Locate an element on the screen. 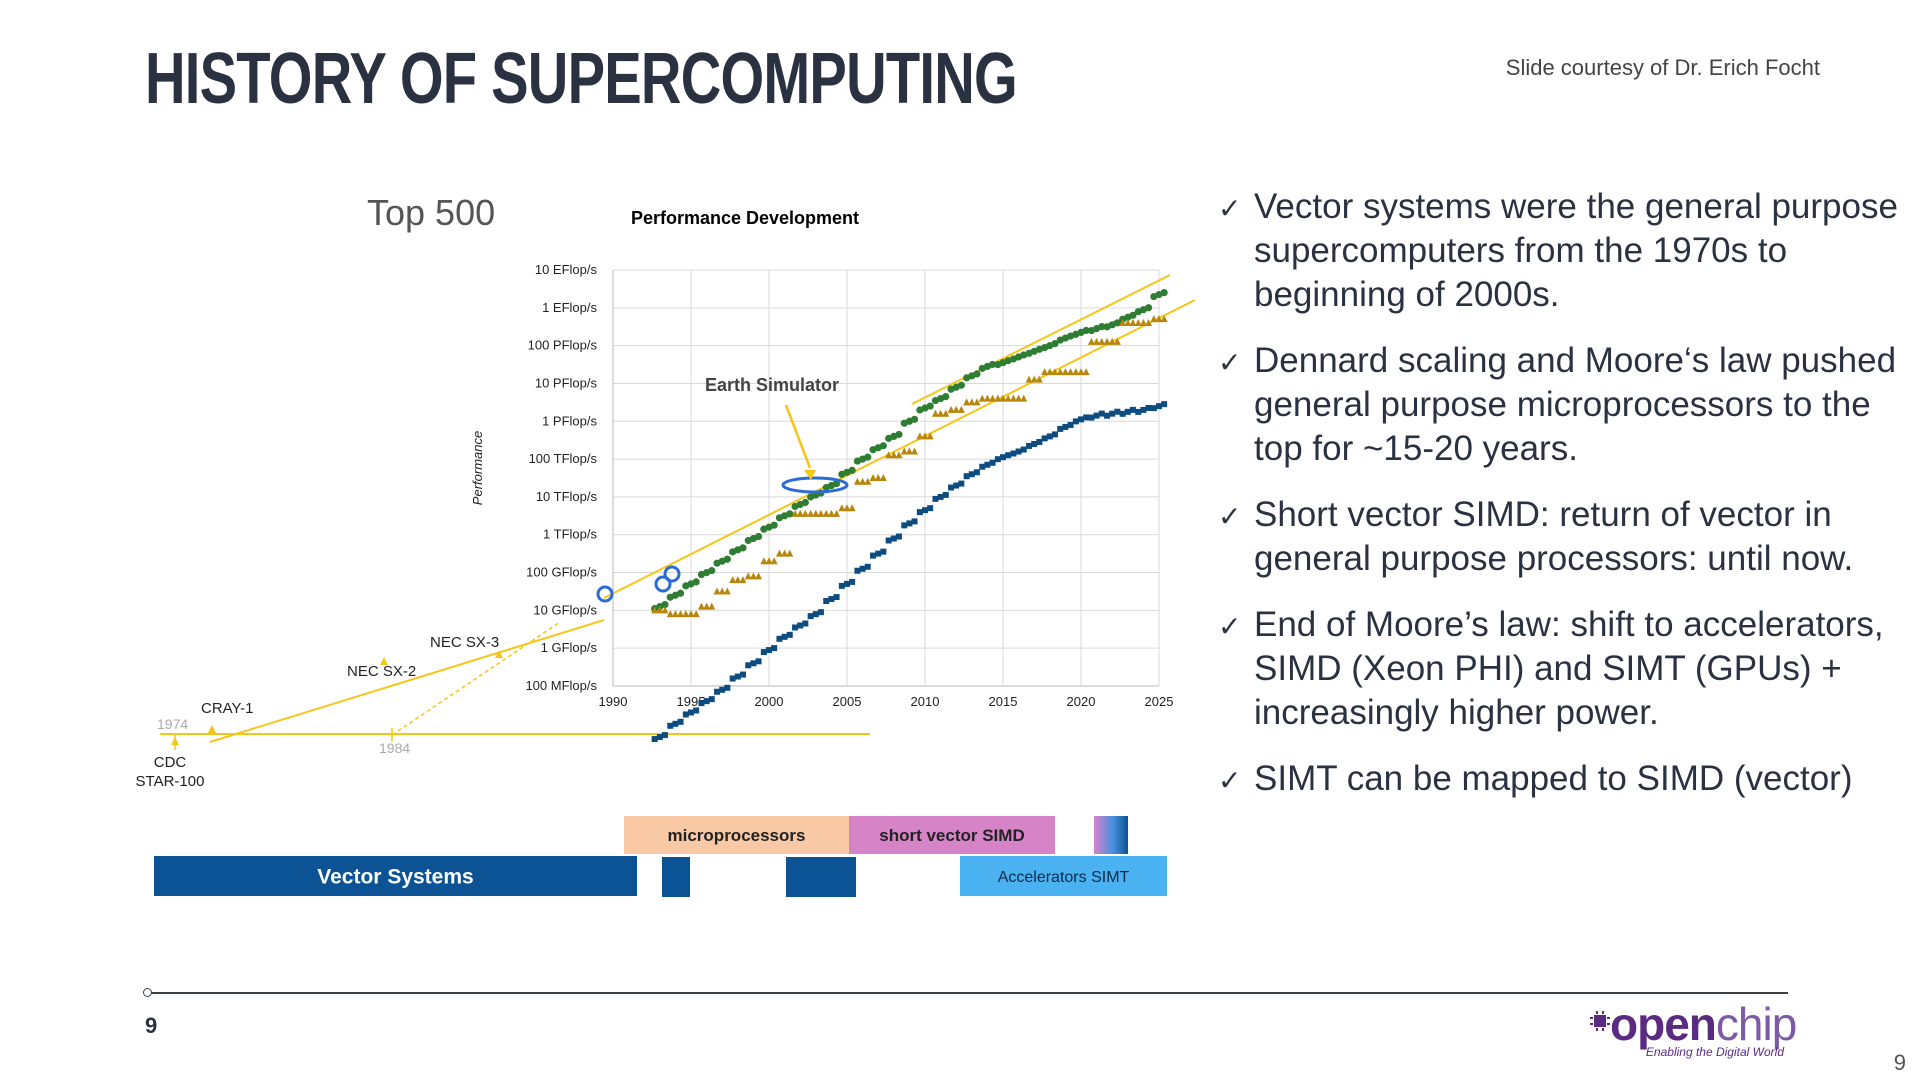 This screenshot has height=1080, width=1920. highlight-circle is located at coordinates (672, 574).